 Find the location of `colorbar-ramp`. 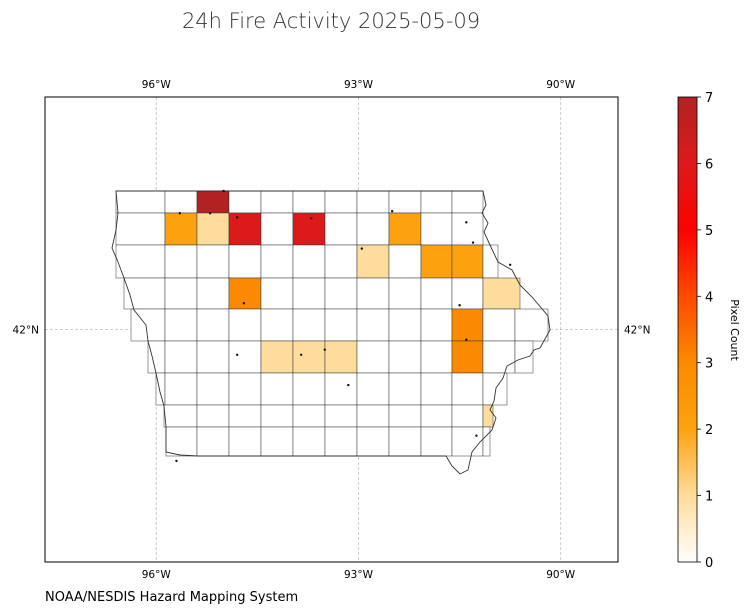

colorbar-ramp is located at coordinates (687, 329).